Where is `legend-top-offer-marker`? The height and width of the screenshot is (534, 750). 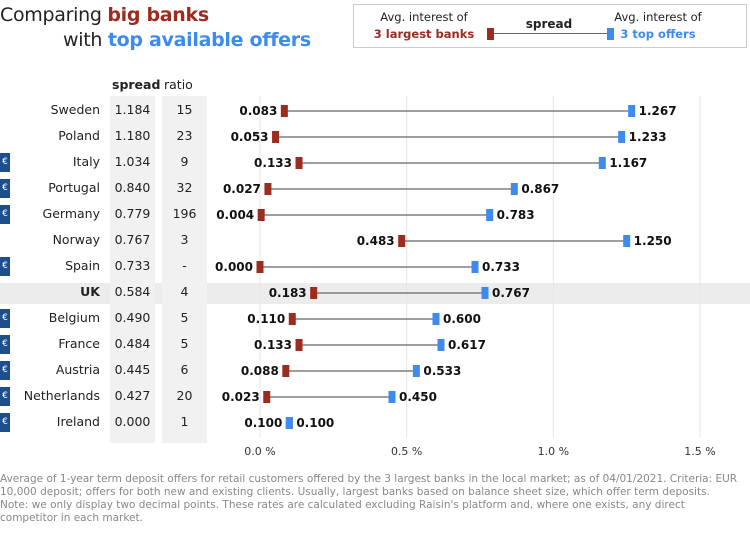 legend-top-offer-marker is located at coordinates (610, 34).